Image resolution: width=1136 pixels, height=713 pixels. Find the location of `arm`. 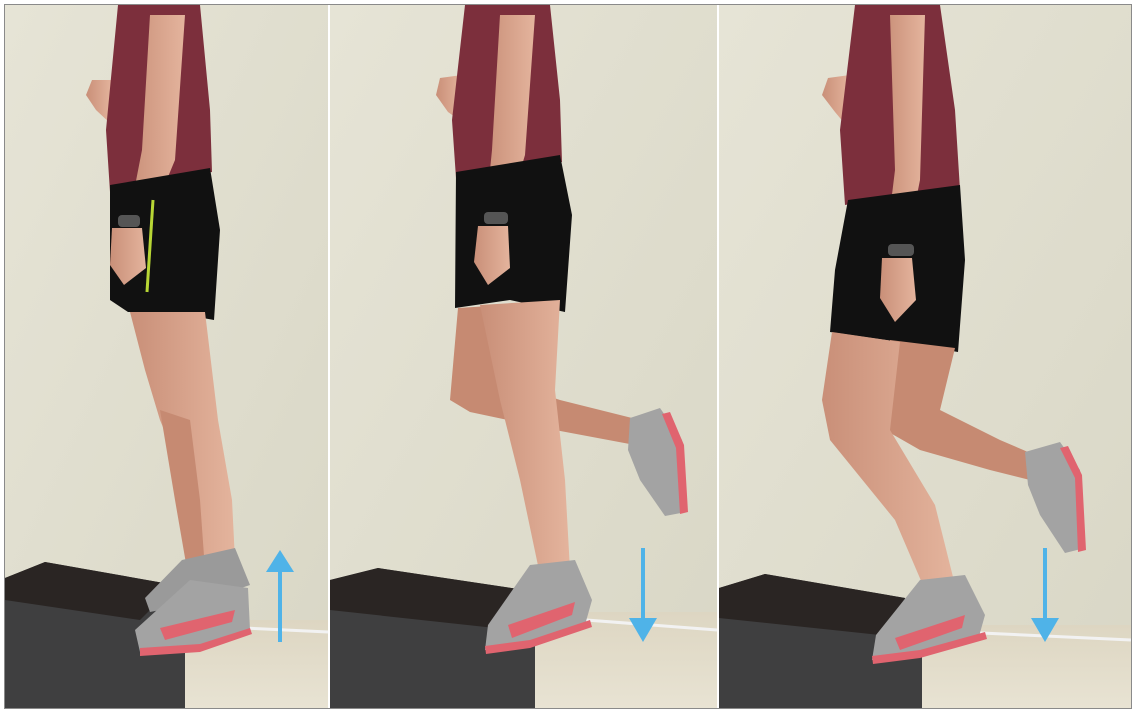

arm is located at coordinates (156, 120).